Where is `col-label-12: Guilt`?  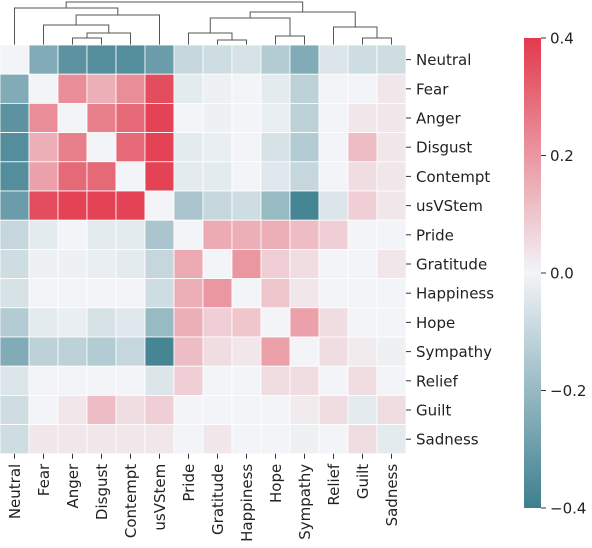 col-label-12: Guilt is located at coordinates (363, 481).